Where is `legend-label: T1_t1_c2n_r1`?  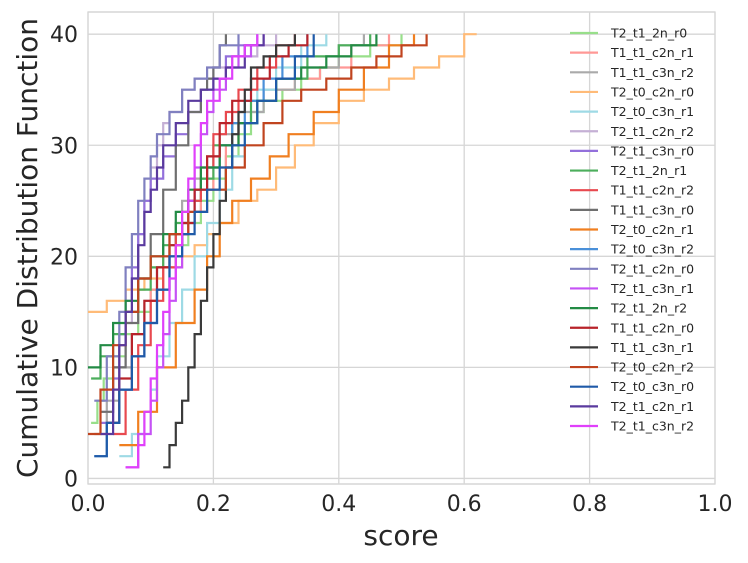 legend-label: T1_t1_c2n_r1 is located at coordinates (652, 52).